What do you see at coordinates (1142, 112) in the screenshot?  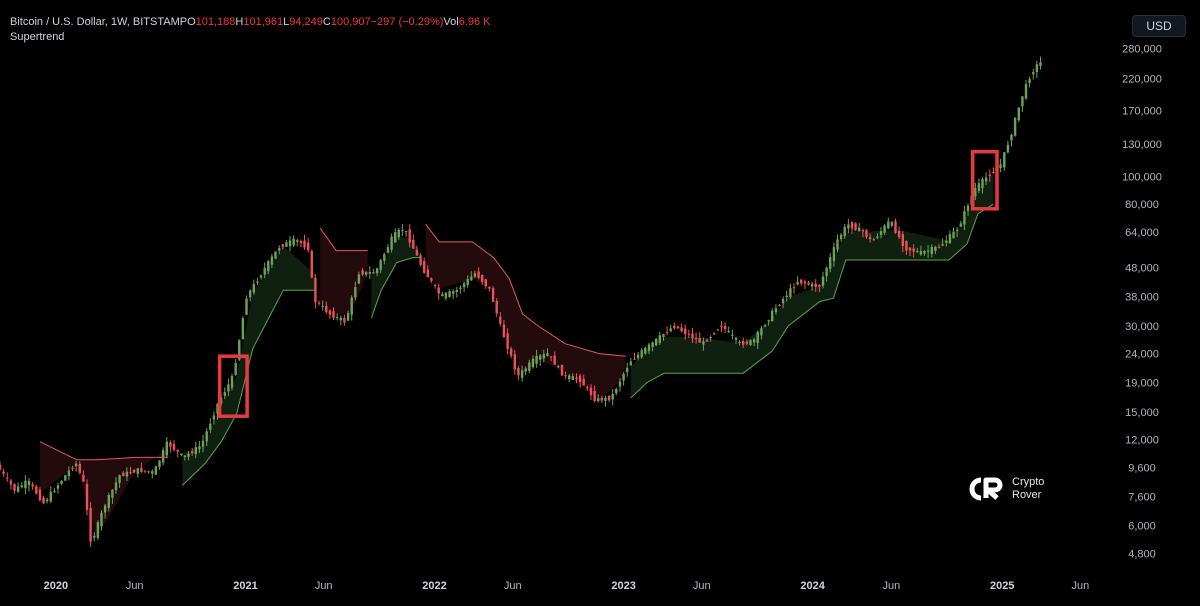 I see `y-tick-label-2: 170,000` at bounding box center [1142, 112].